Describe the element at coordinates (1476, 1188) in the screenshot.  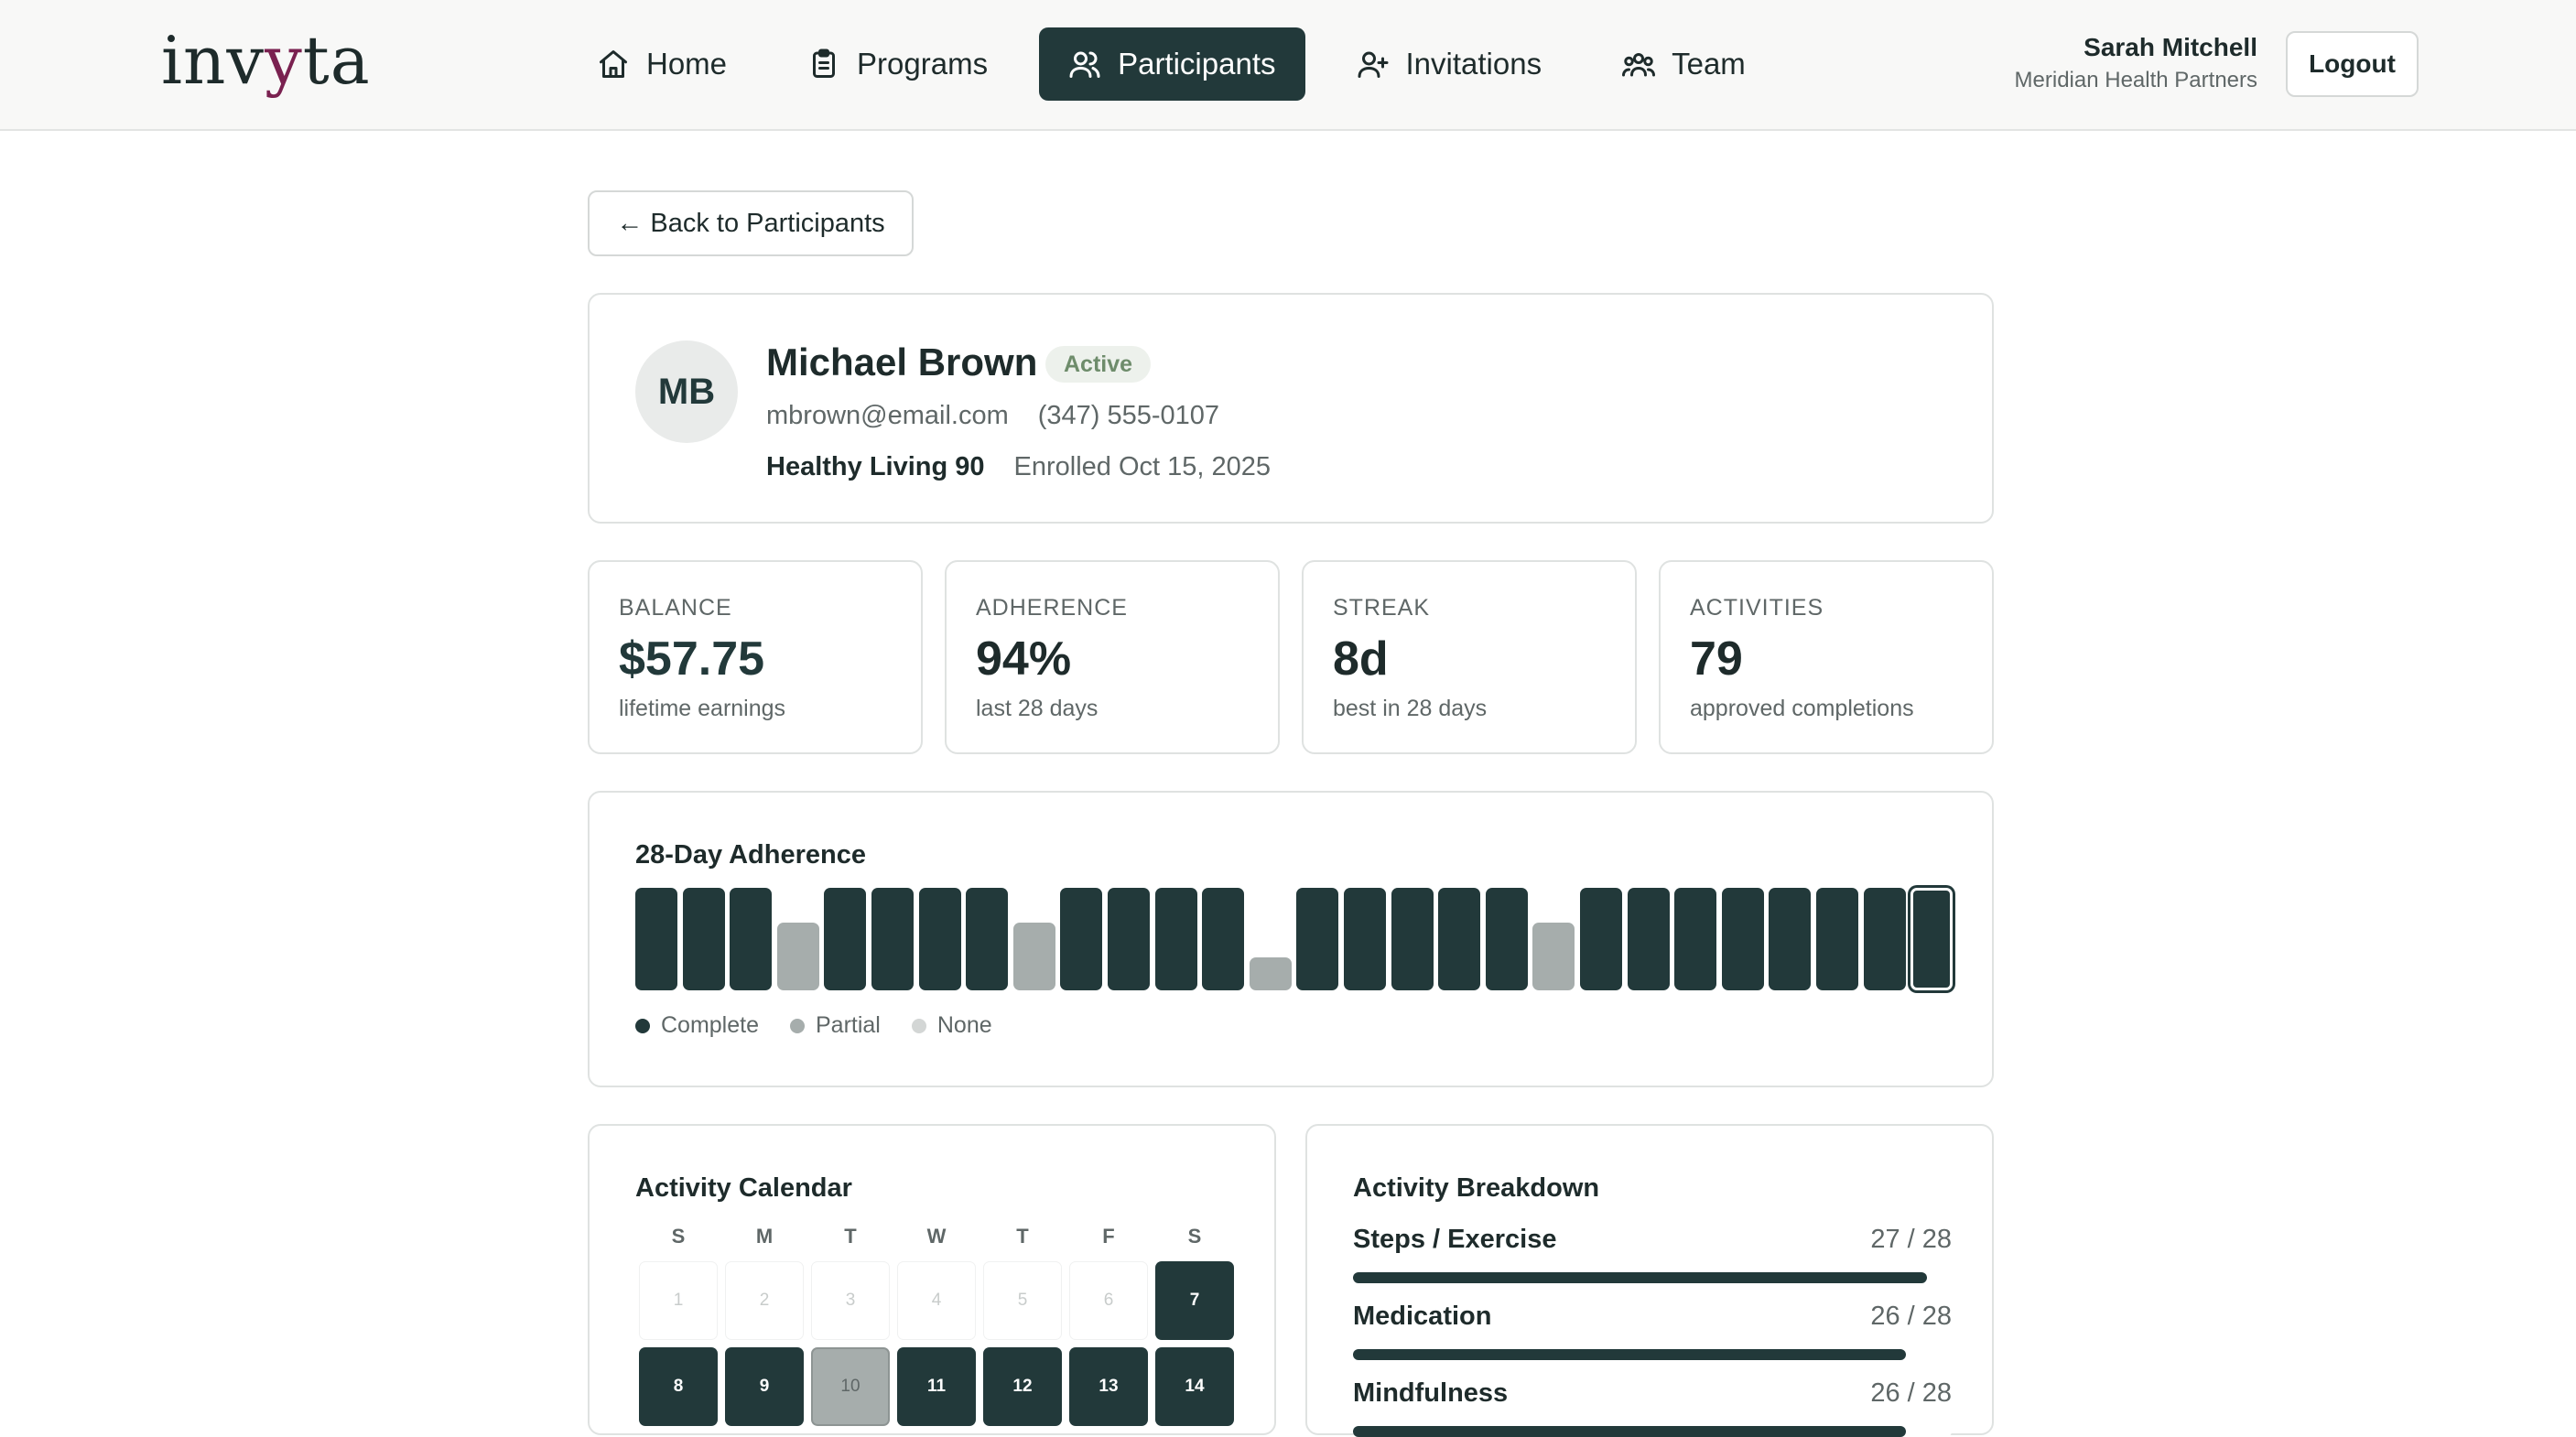
I see `breakdown-title: Activity Breakdown` at that location.